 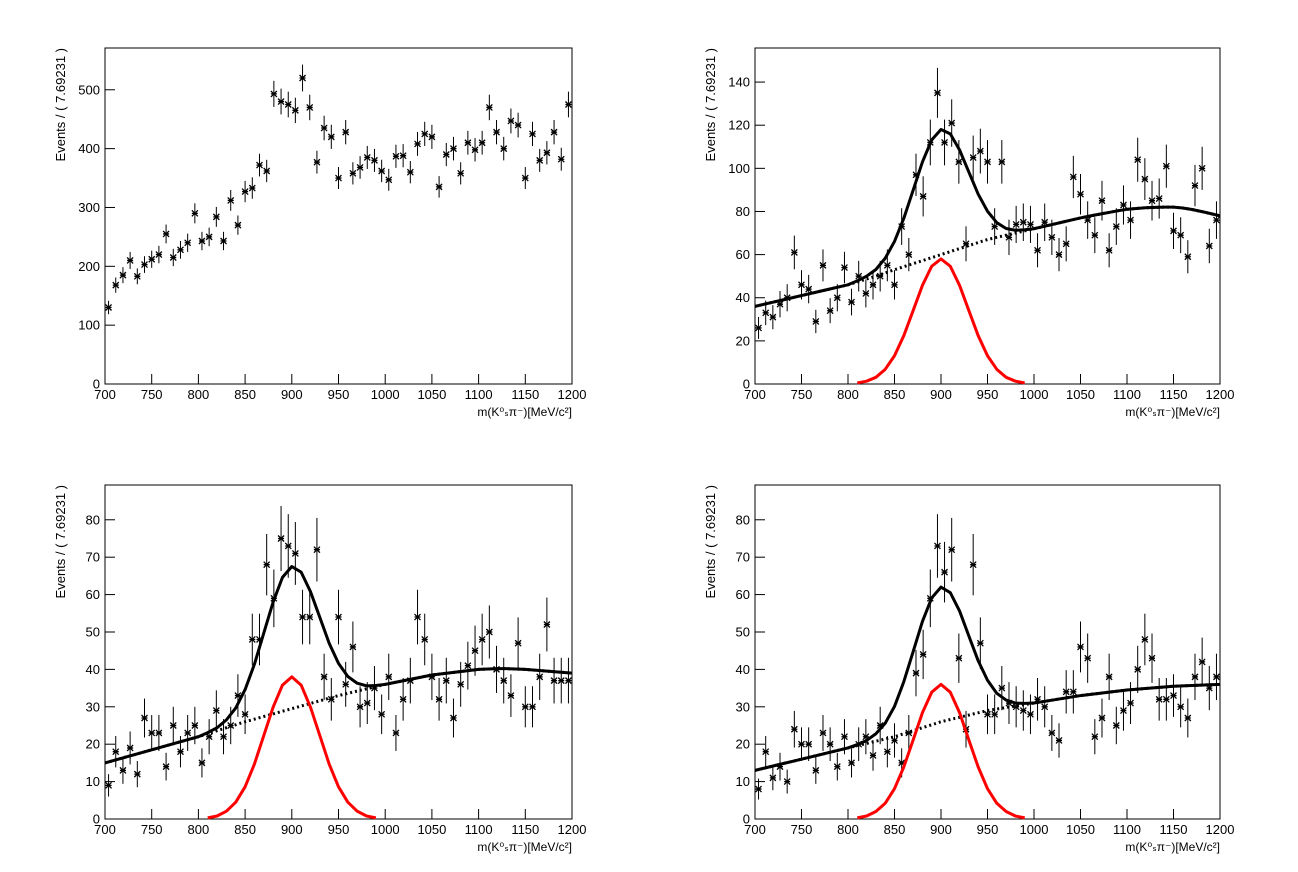 I want to click on x-tick-label: 1050, so click(x=1080, y=394).